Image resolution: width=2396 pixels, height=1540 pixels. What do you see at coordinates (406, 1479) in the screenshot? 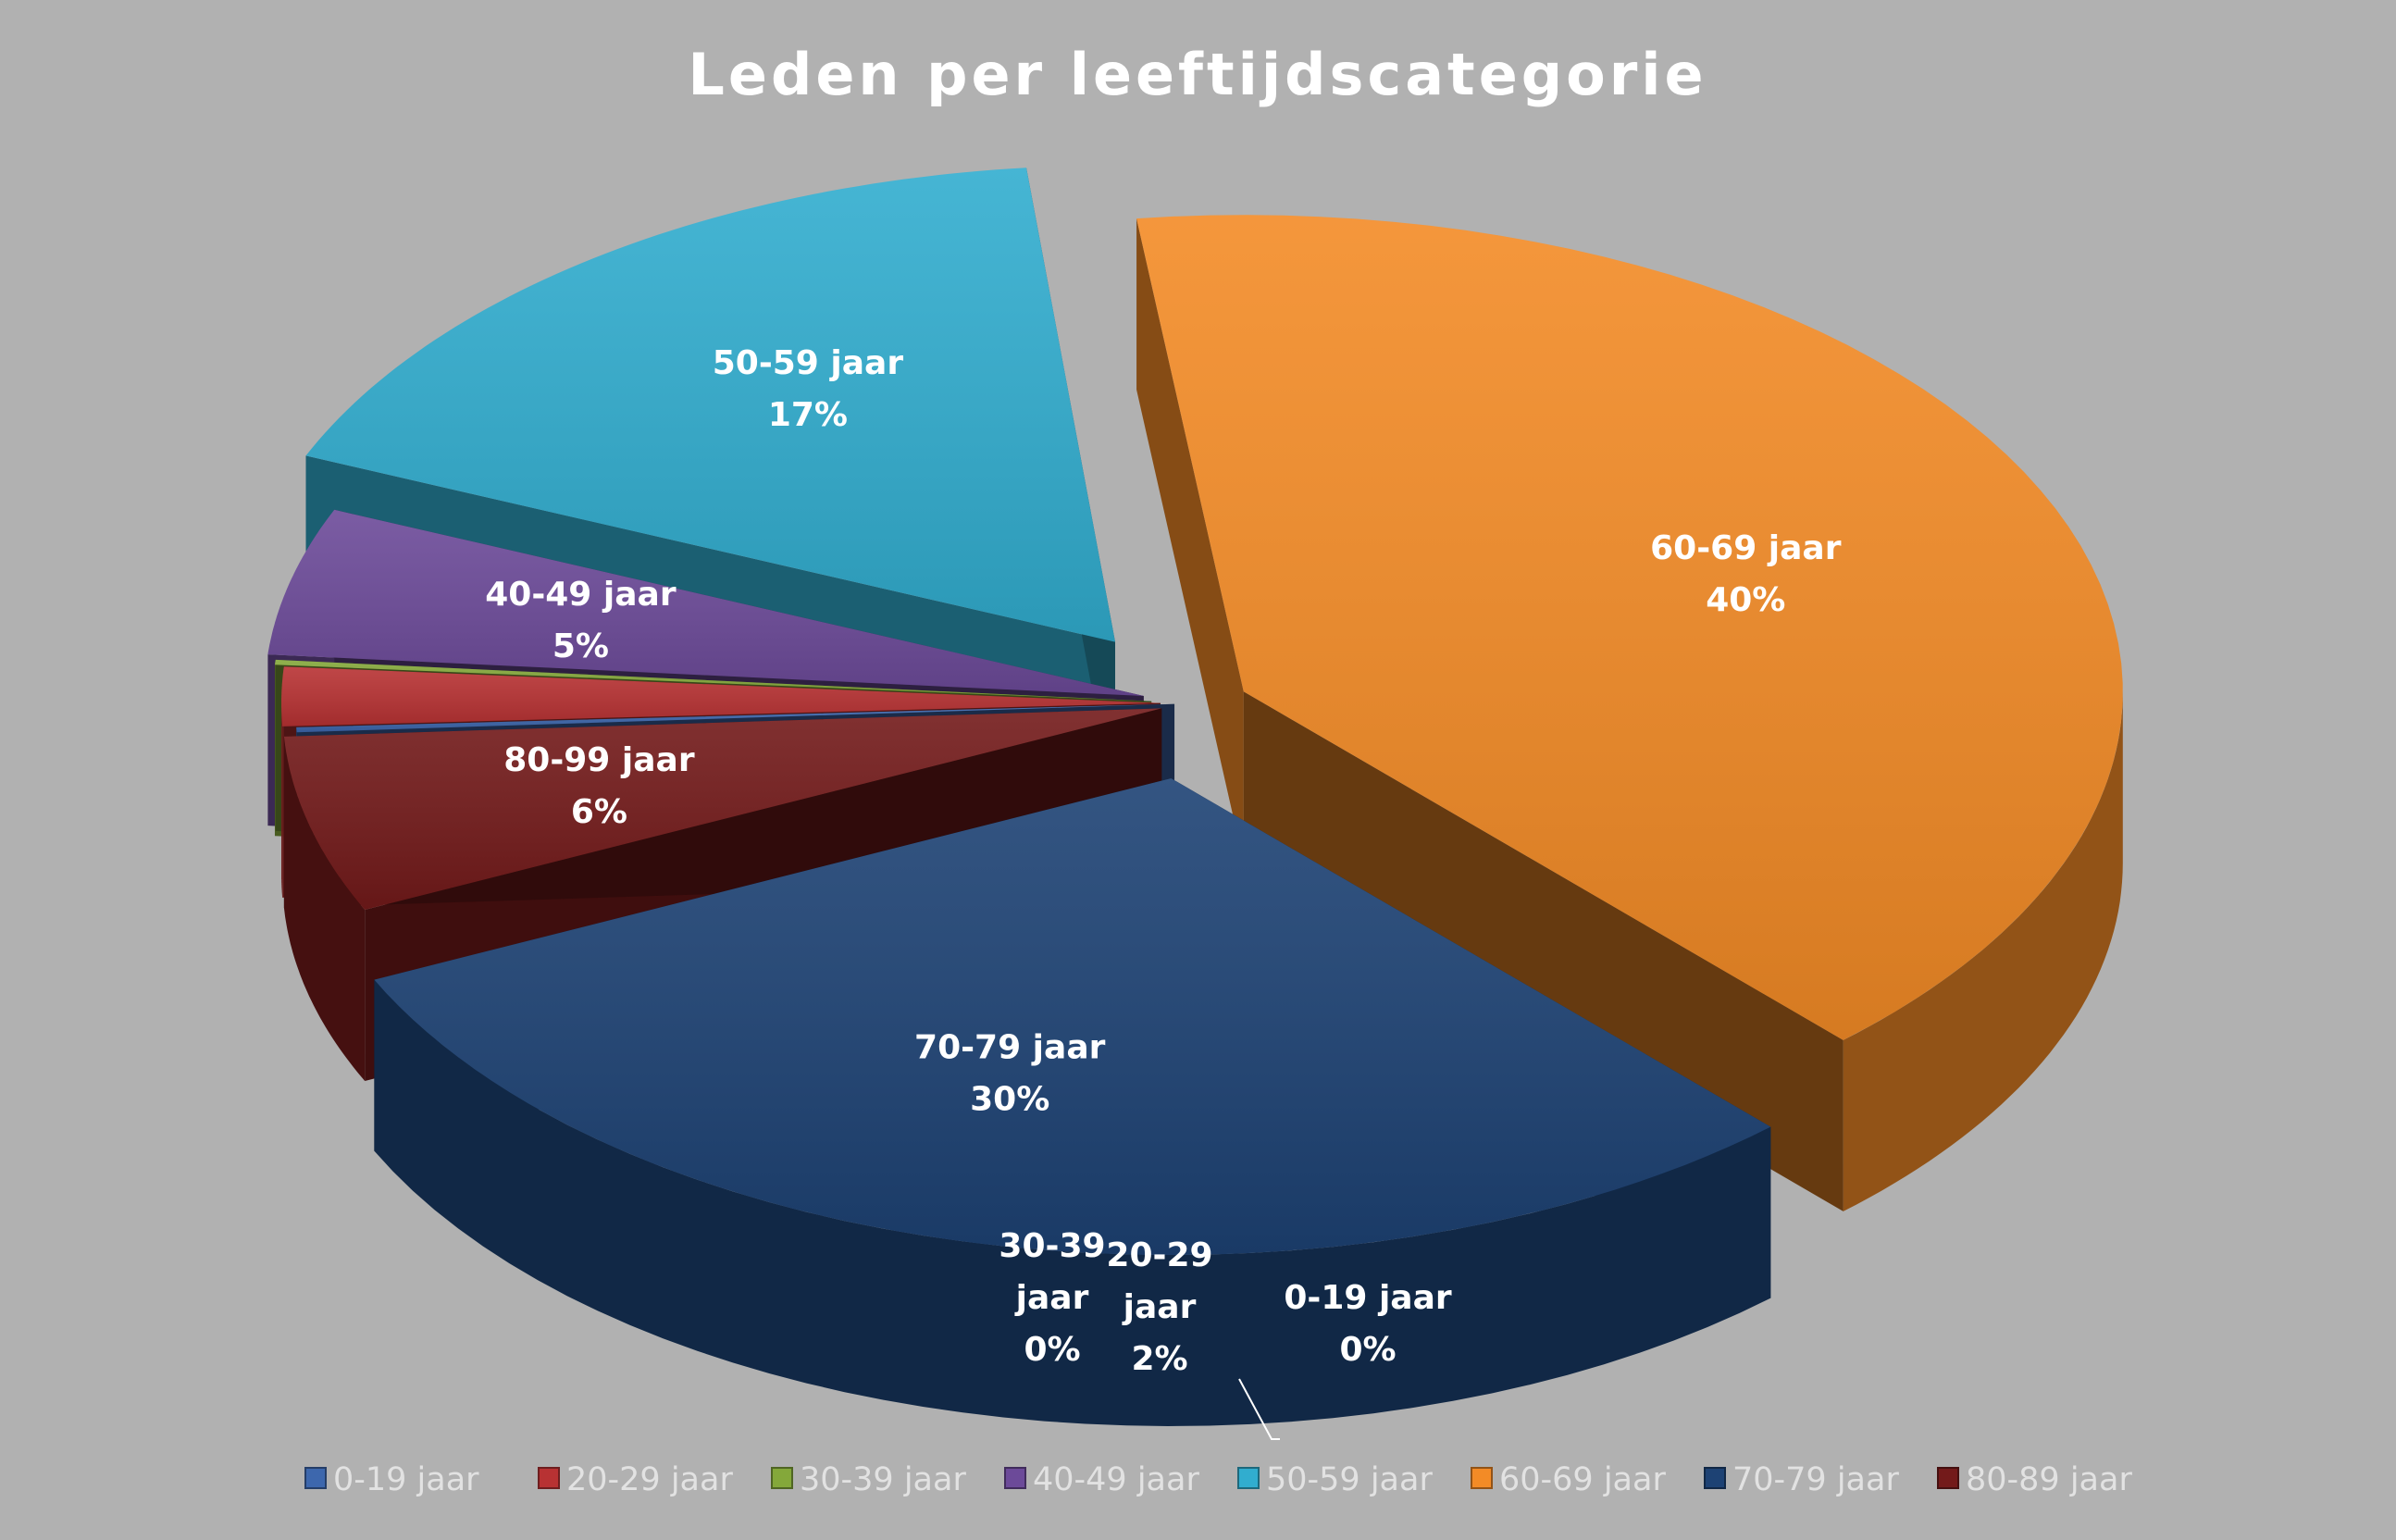
I see `legend-label: 0-19 jaar` at bounding box center [406, 1479].